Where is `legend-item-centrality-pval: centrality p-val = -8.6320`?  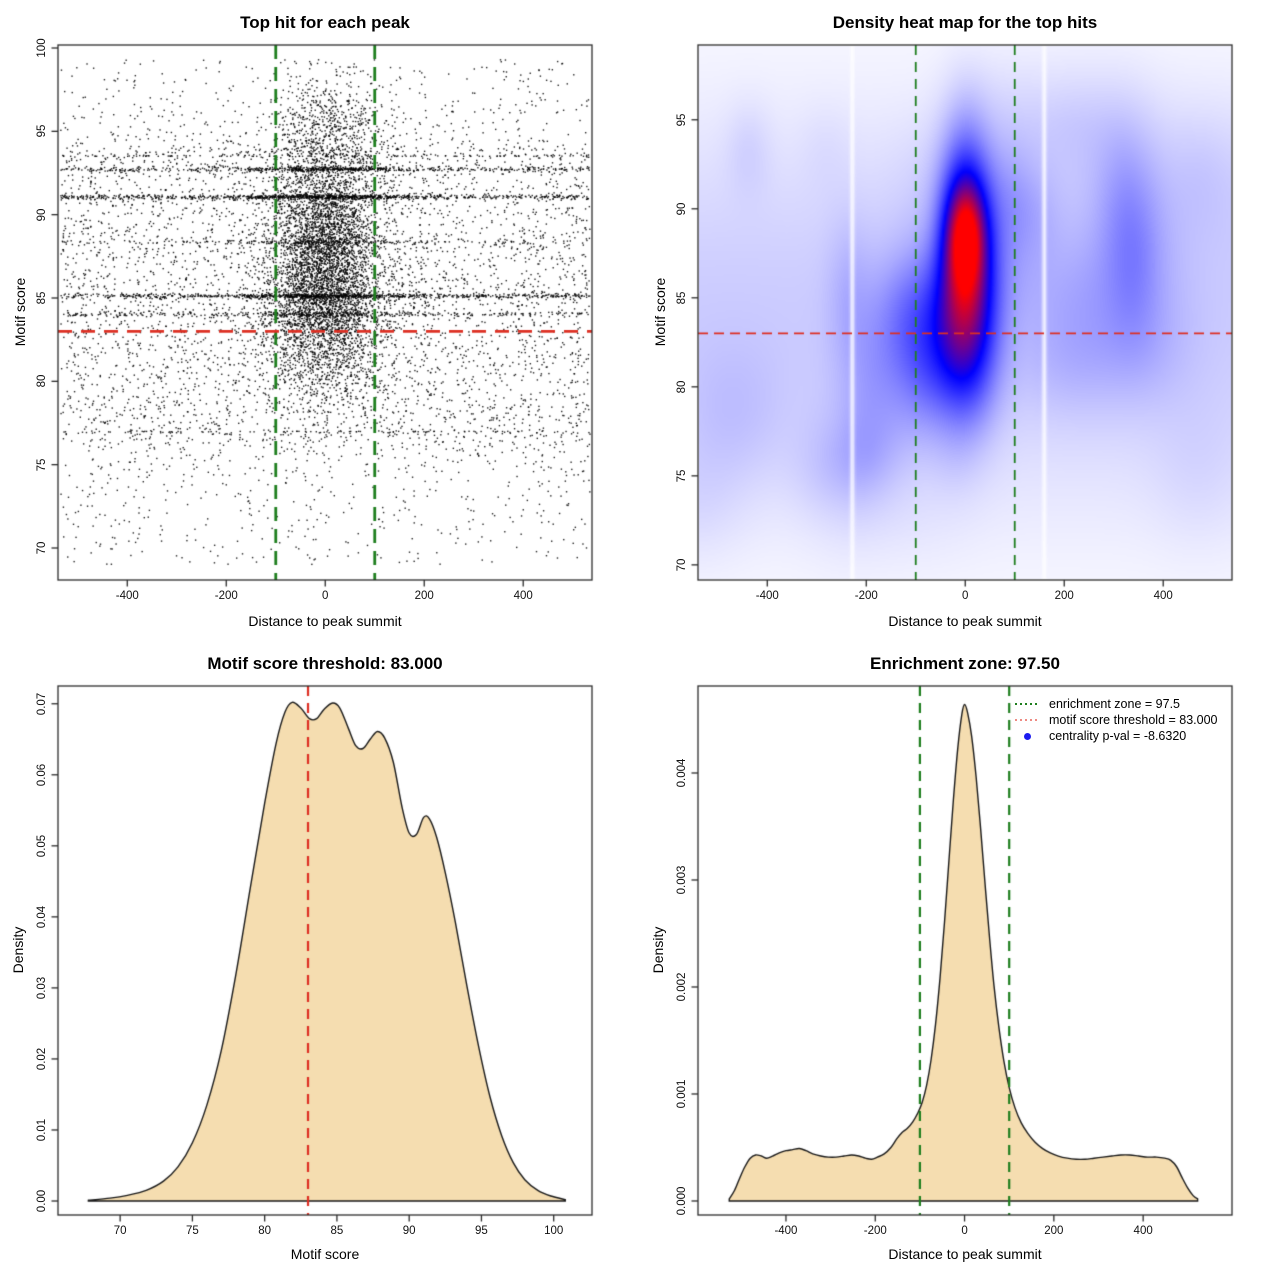 legend-item-centrality-pval: centrality p-val = -8.6320 is located at coordinates (1116, 736).